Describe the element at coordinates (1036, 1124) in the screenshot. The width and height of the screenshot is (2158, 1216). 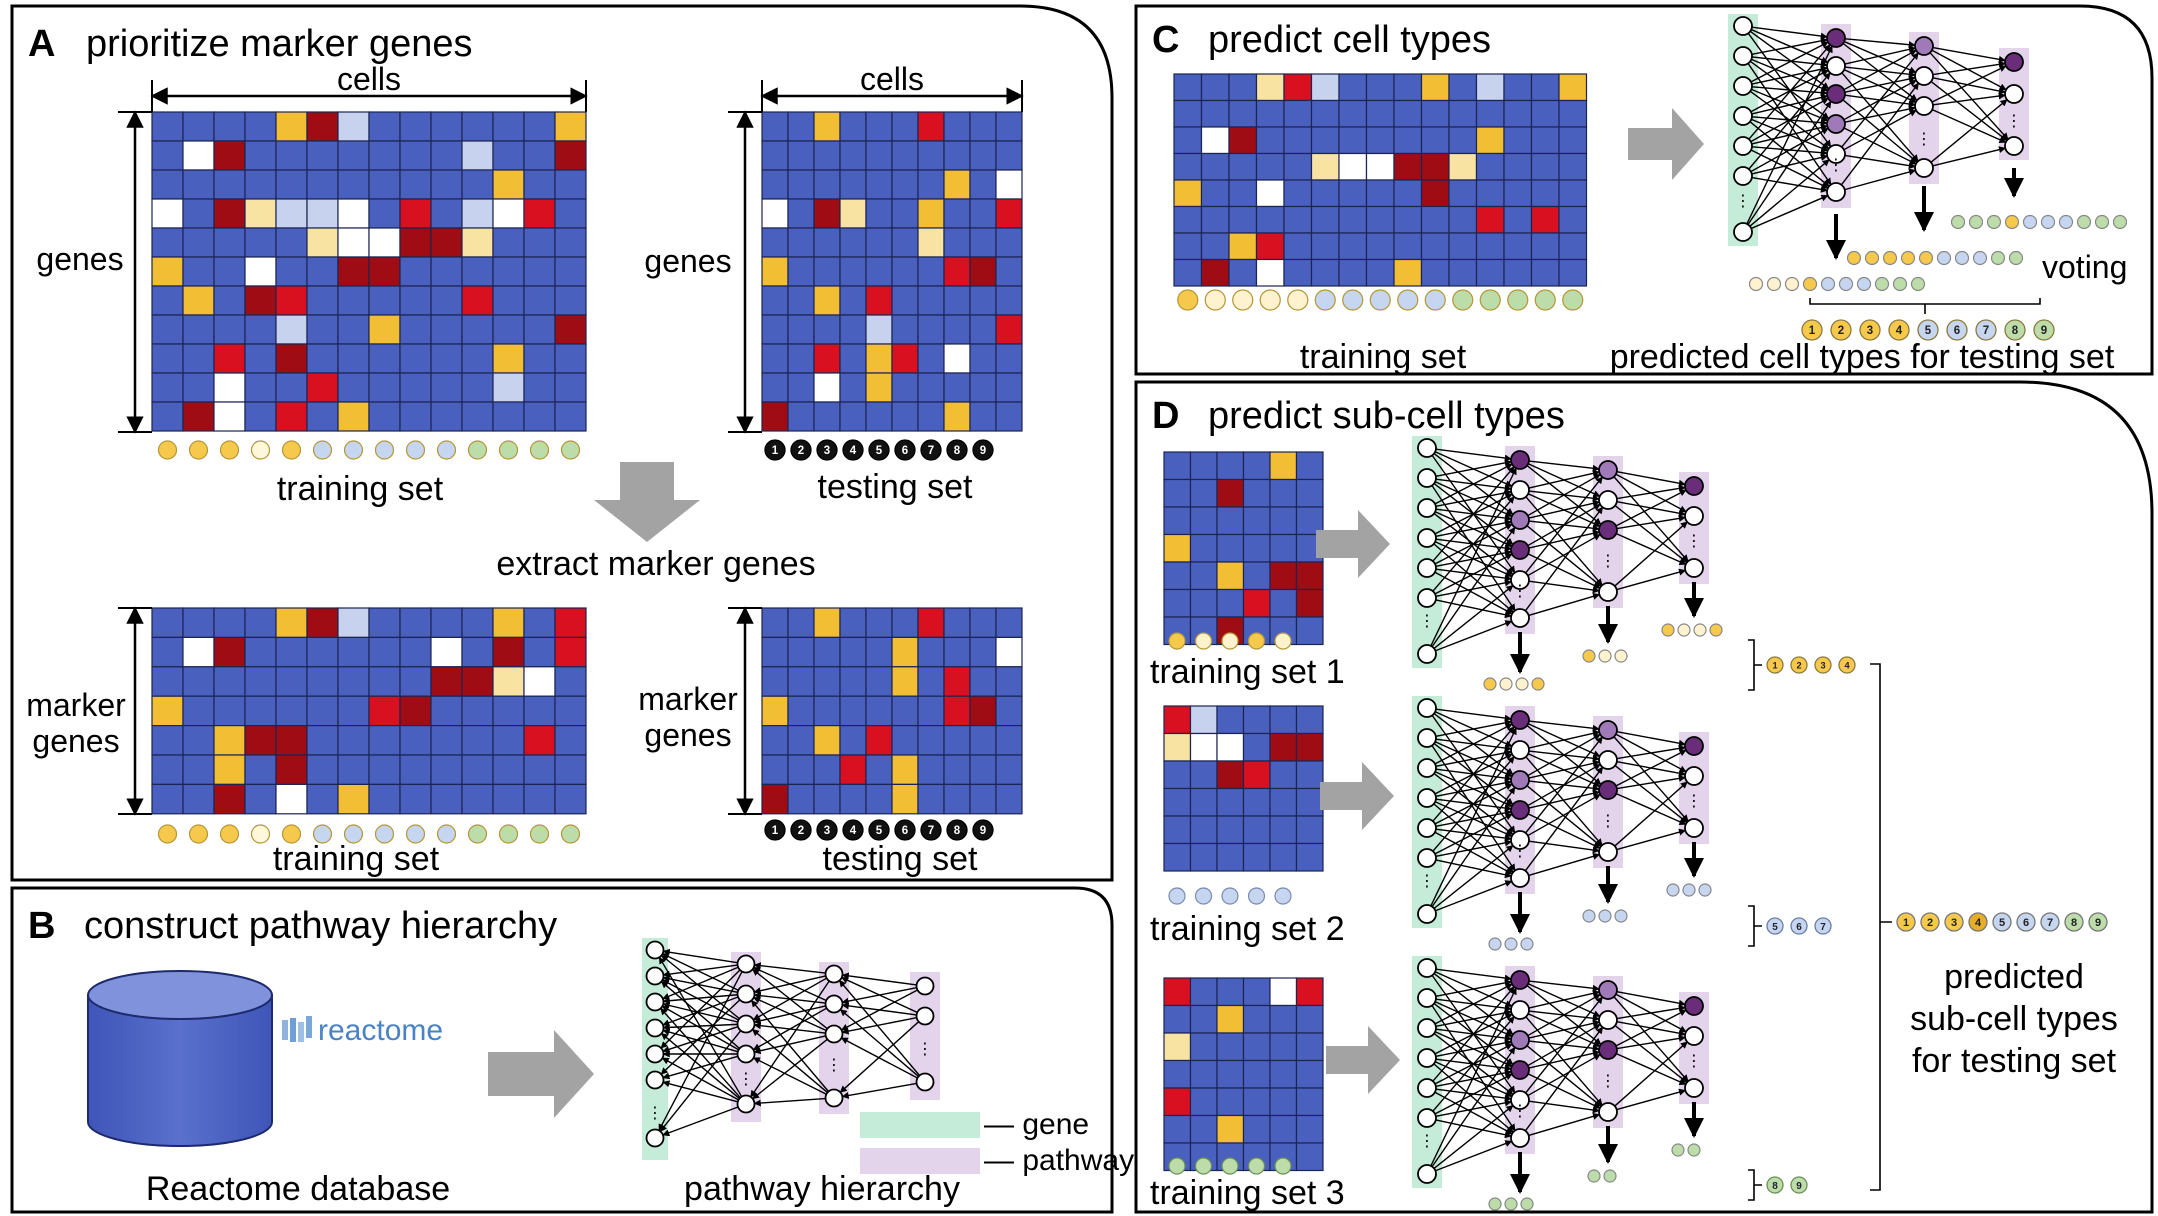
I see `legend-gene-label: — gene` at that location.